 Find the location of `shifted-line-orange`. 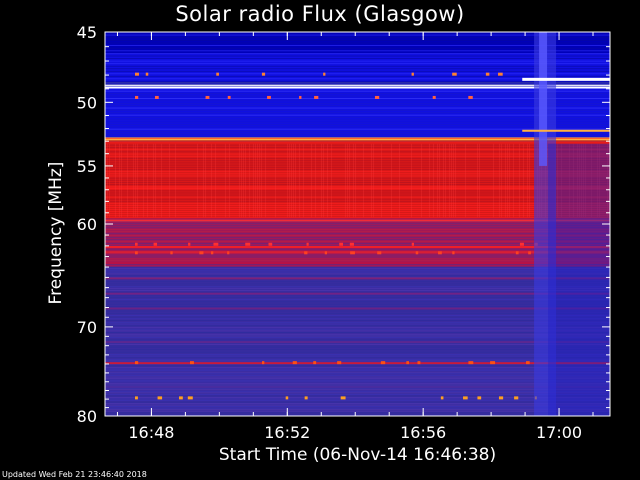

shifted-line-orange is located at coordinates (566, 130).